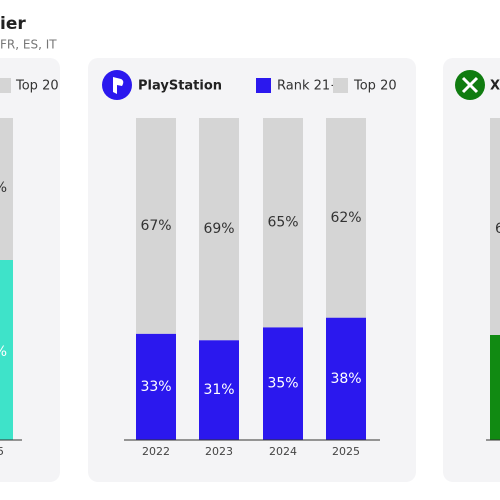 The width and height of the screenshot is (500, 500). What do you see at coordinates (30, 270) in the screenshot?
I see `left-panel` at bounding box center [30, 270].